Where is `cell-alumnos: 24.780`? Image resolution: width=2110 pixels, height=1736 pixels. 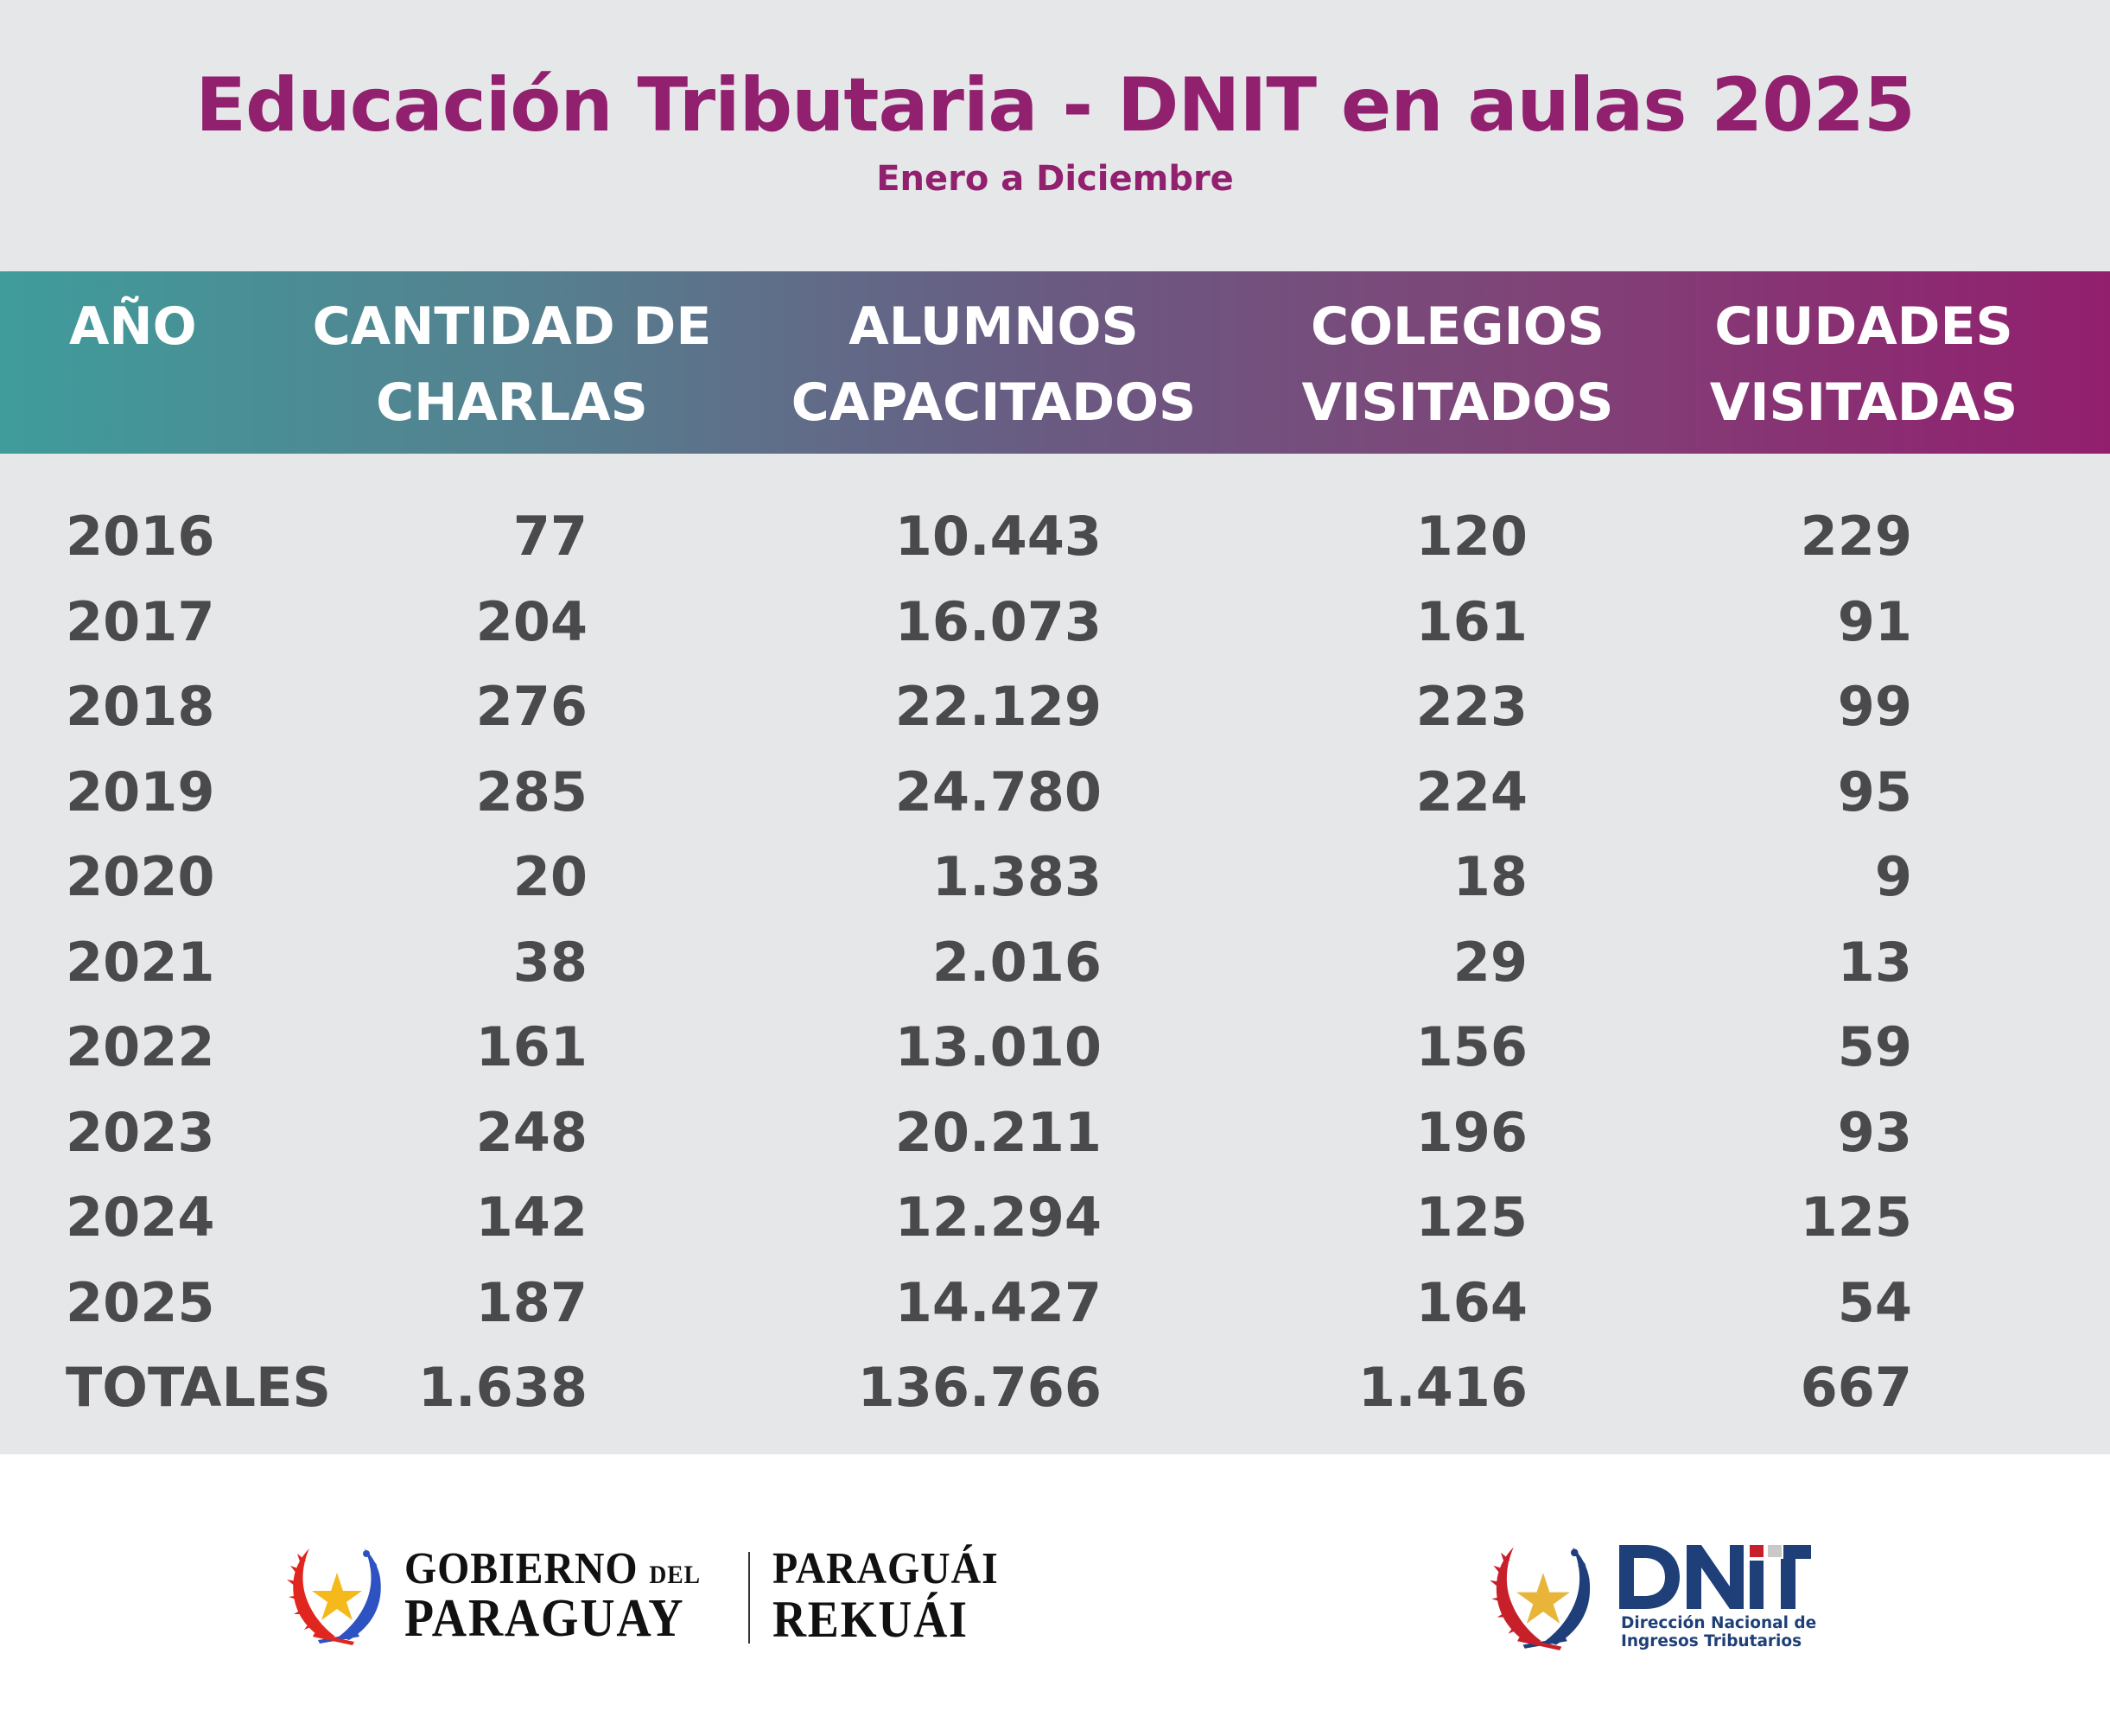
cell-alumnos: 24.780 is located at coordinates (998, 791).